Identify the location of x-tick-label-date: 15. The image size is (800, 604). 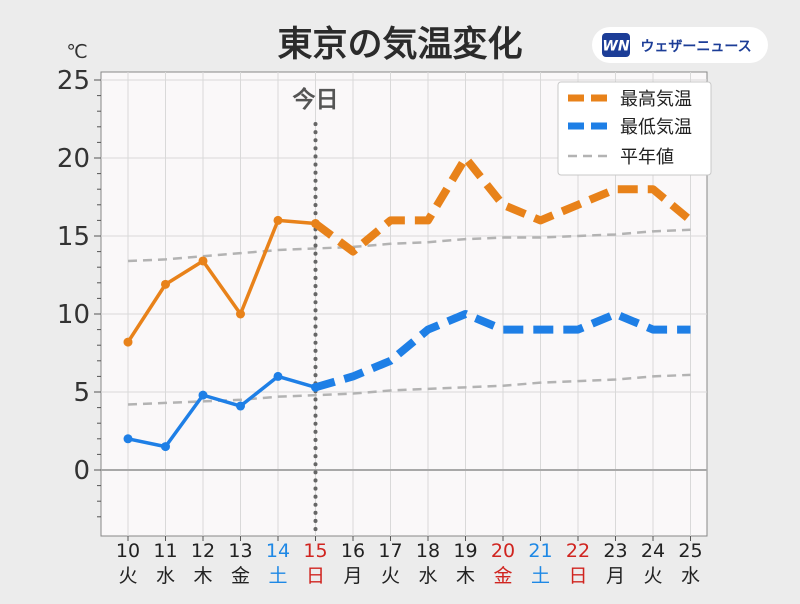
(315, 551).